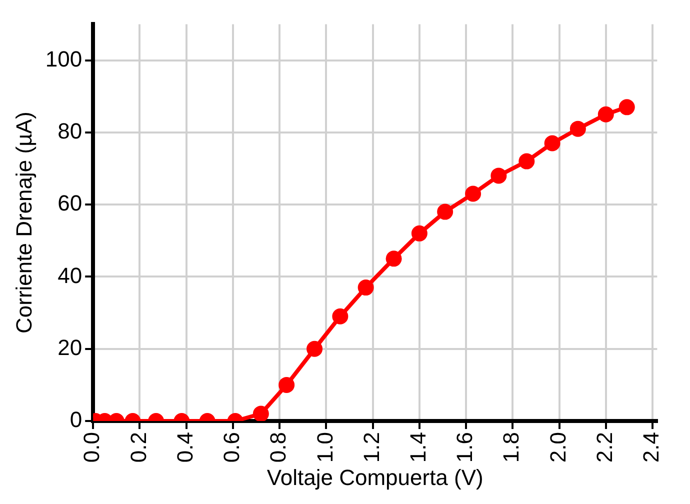 The height and width of the screenshot is (504, 690). I want to click on y-axis-title: Corriente Drenaje (µA), so click(23, 223).